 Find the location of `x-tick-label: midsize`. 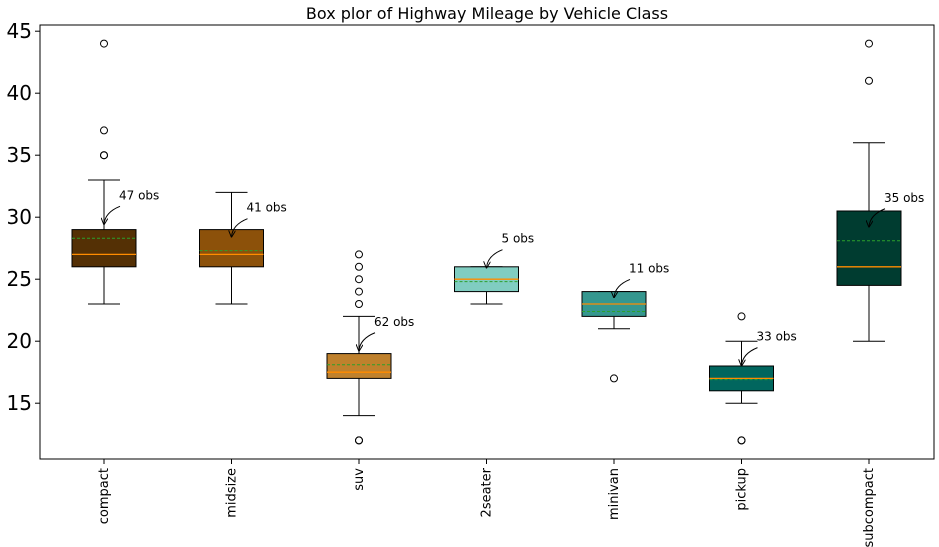

x-tick-label: midsize is located at coordinates (232, 493).